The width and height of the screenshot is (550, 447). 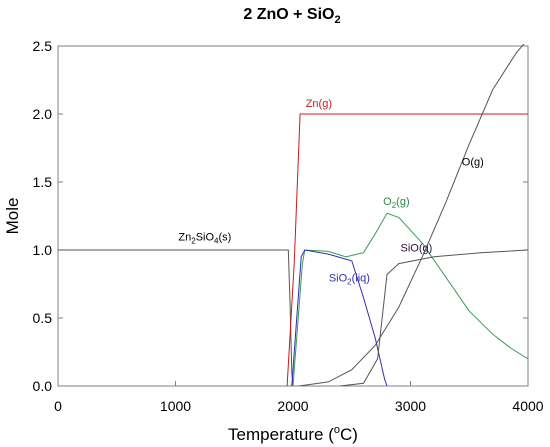 What do you see at coordinates (58, 406) in the screenshot?
I see `x-tick-label: 0` at bounding box center [58, 406].